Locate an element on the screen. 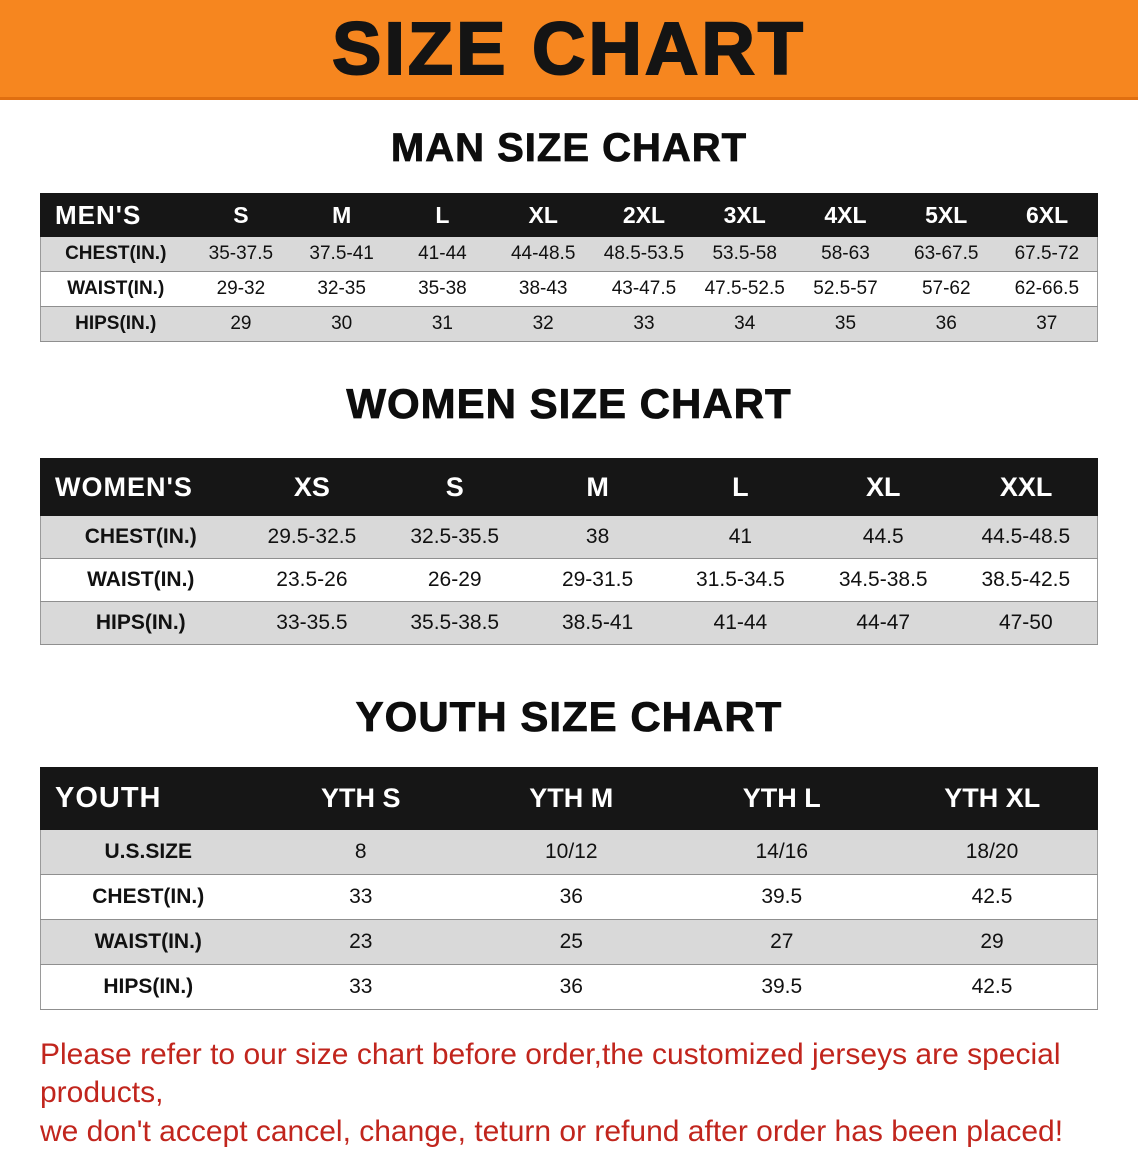  size-value-cell: 8 is located at coordinates (360, 852).